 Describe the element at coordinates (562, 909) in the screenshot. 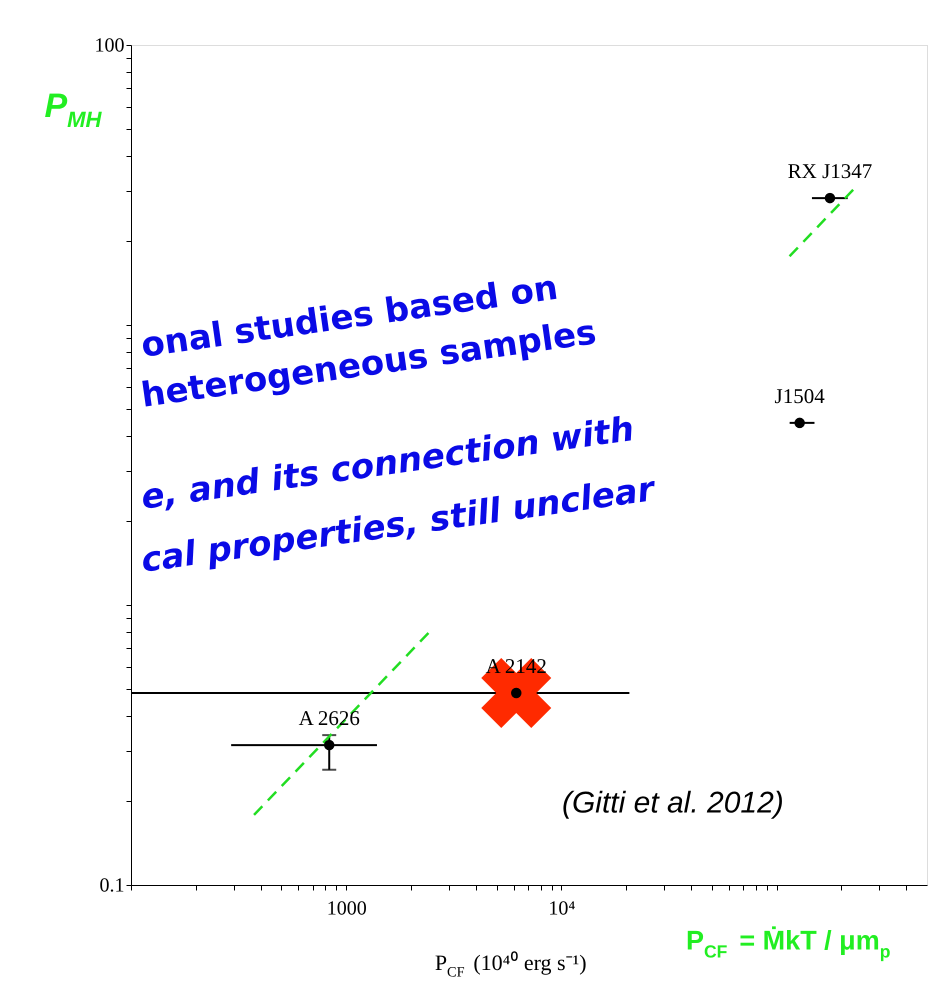

I see `x-tick-label: 10⁴` at that location.